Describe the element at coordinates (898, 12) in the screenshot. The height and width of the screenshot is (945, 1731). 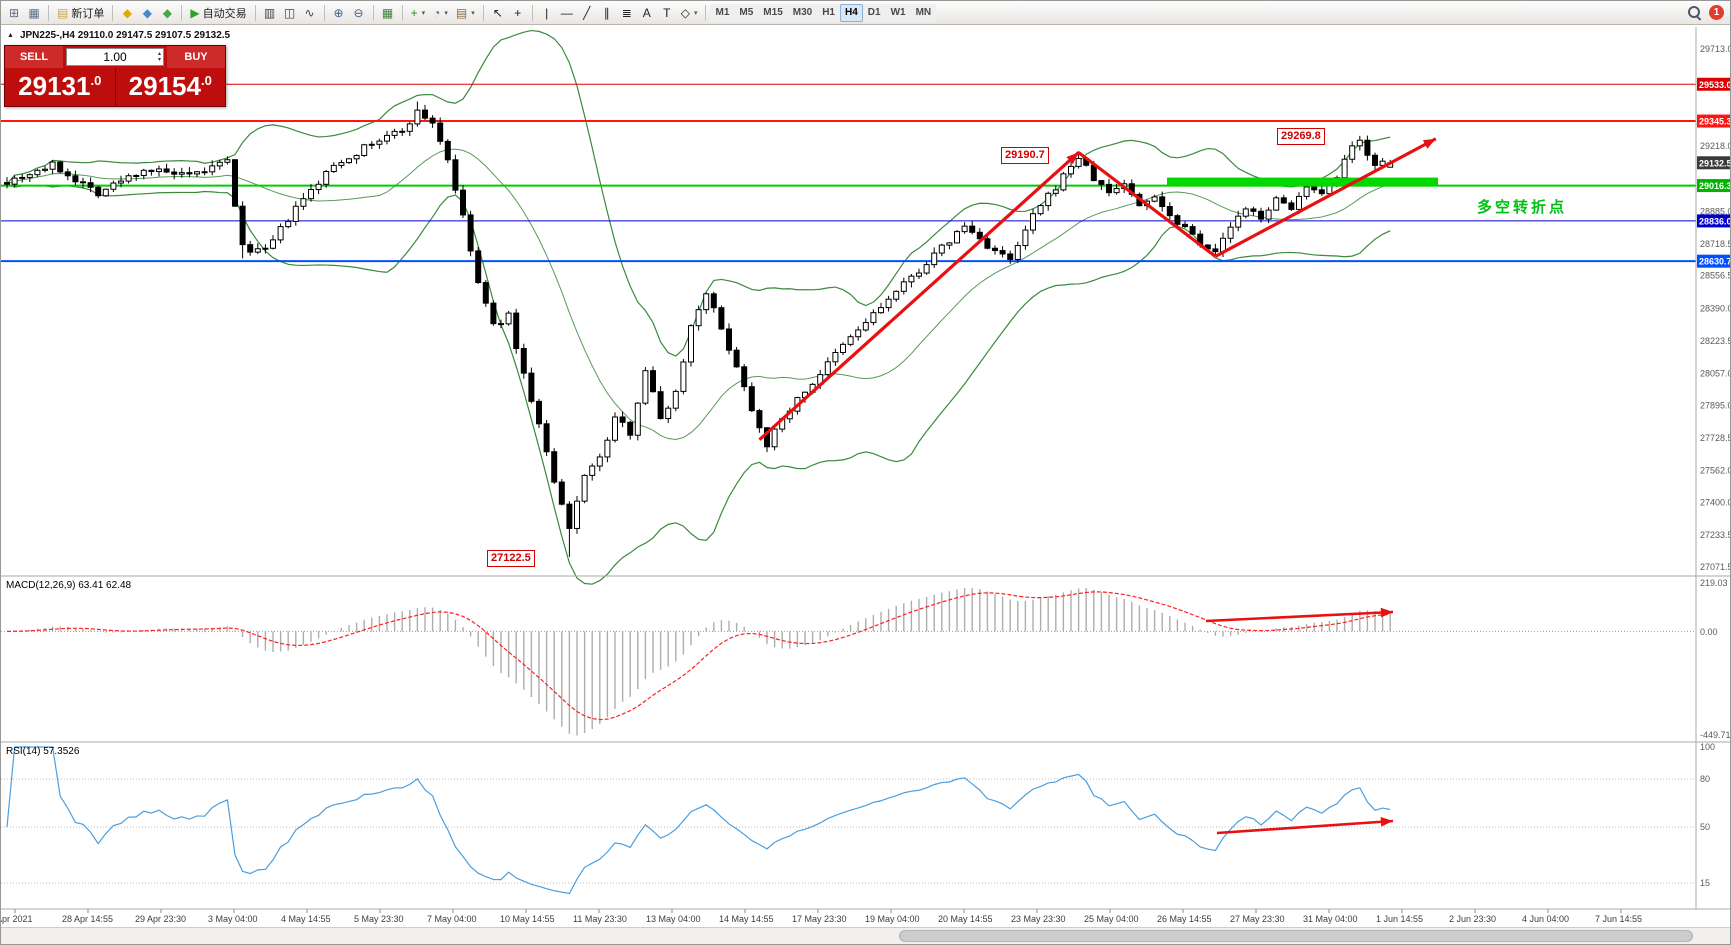
I see `timeframe-w1-button: W1` at that location.